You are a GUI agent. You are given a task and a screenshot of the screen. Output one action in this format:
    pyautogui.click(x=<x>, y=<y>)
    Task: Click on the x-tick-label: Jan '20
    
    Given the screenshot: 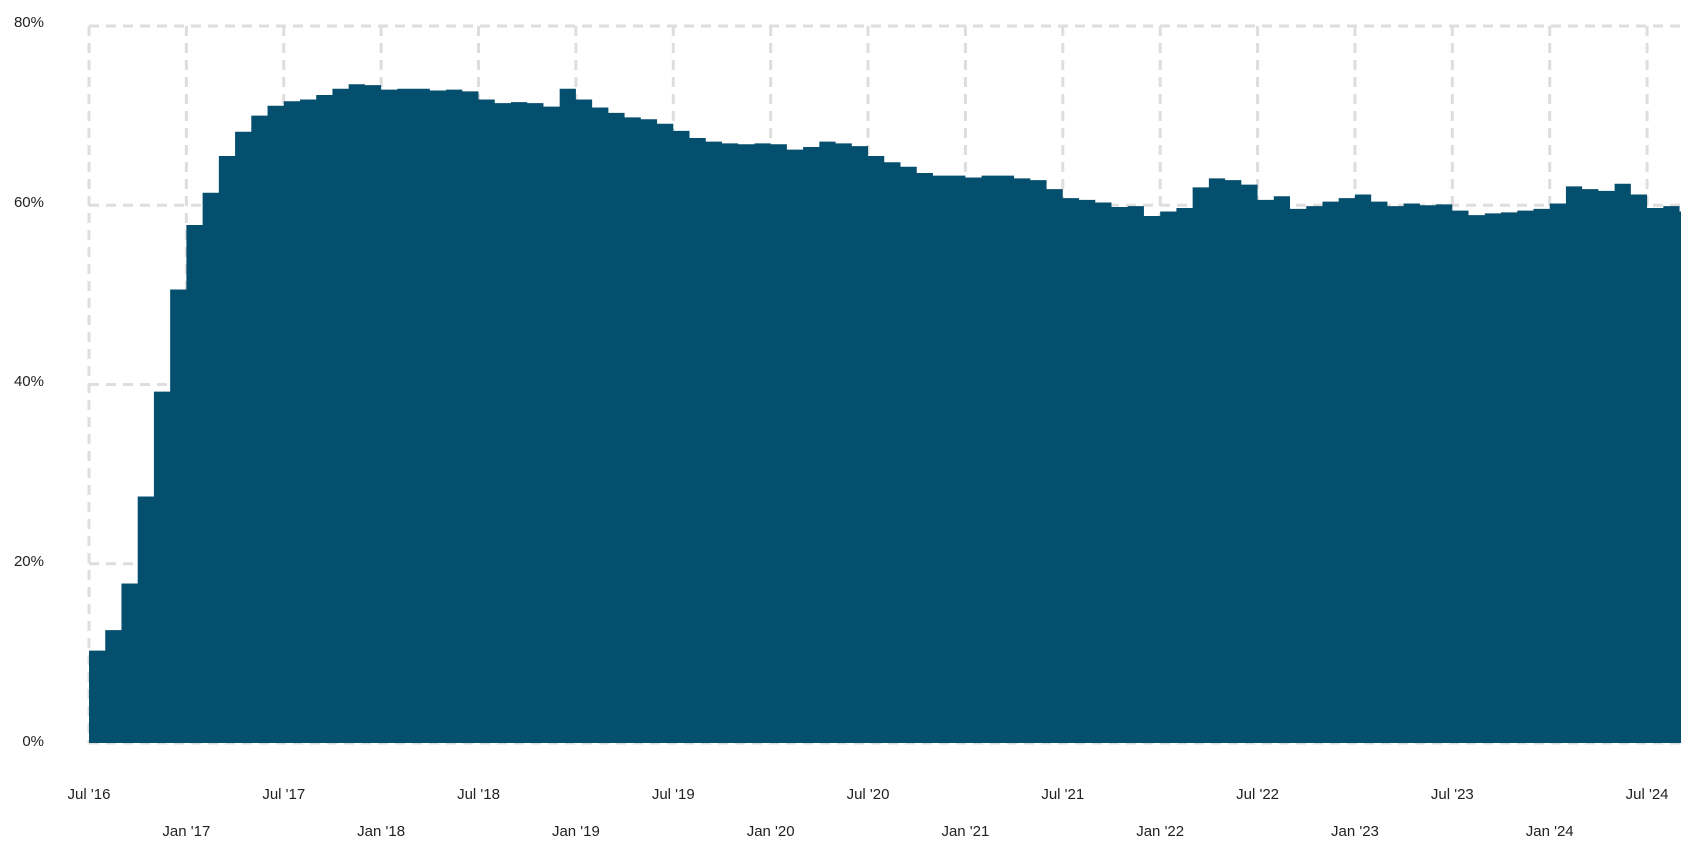 What is the action you would take?
    pyautogui.click(x=771, y=831)
    